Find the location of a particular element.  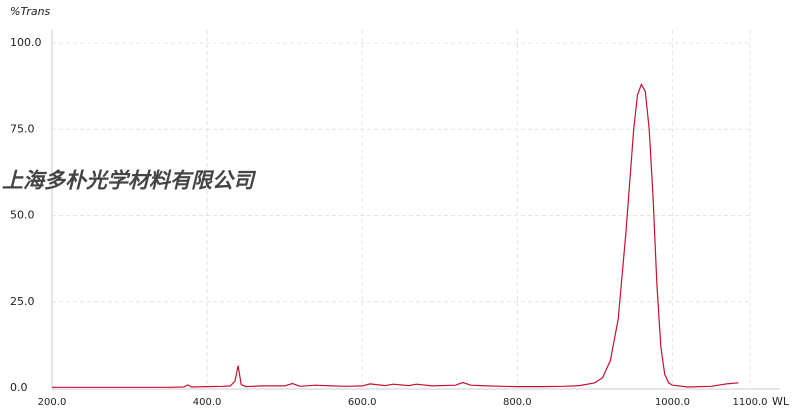

watermark: 上海多朴光学材料有限公司 is located at coordinates (129, 180).